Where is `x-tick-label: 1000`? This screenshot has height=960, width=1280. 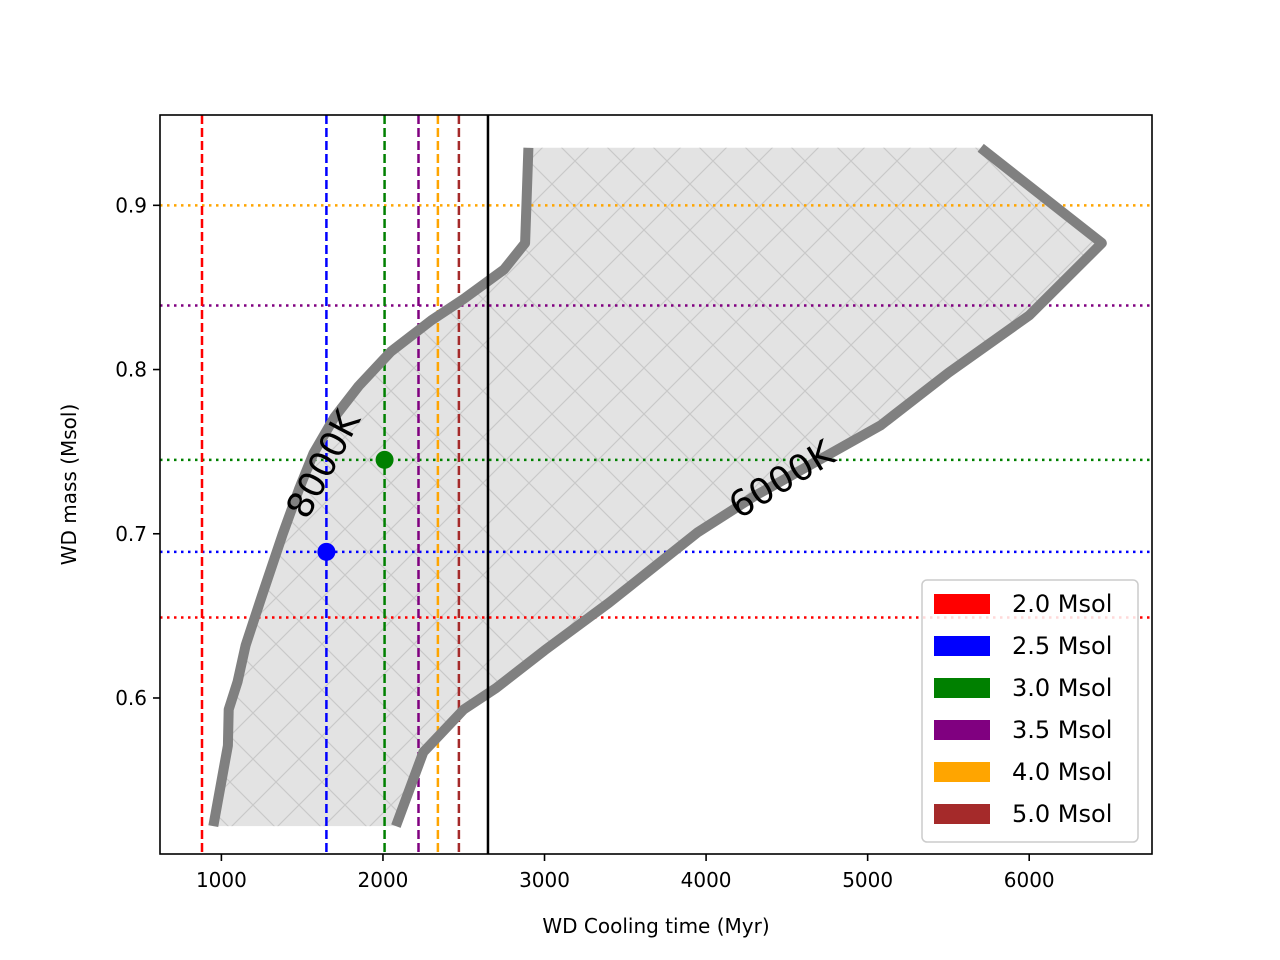 x-tick-label: 1000 is located at coordinates (221, 880).